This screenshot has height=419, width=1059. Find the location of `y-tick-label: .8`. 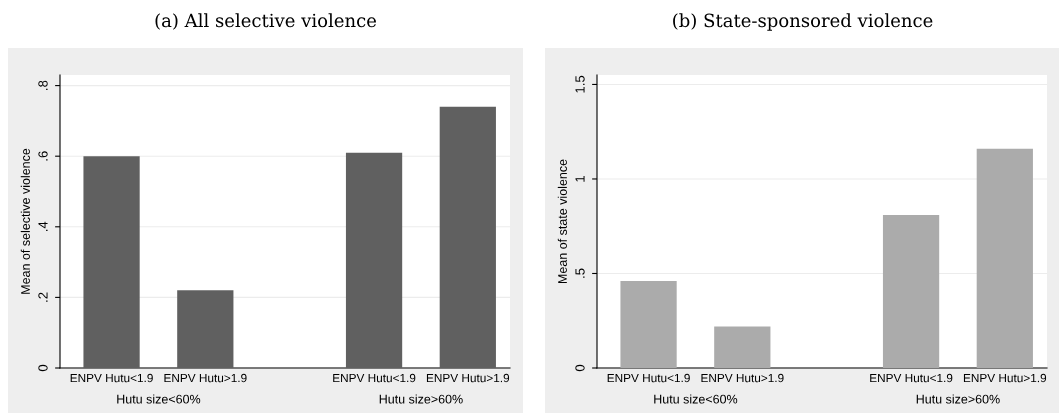

y-tick-label: .8 is located at coordinates (43, 85).